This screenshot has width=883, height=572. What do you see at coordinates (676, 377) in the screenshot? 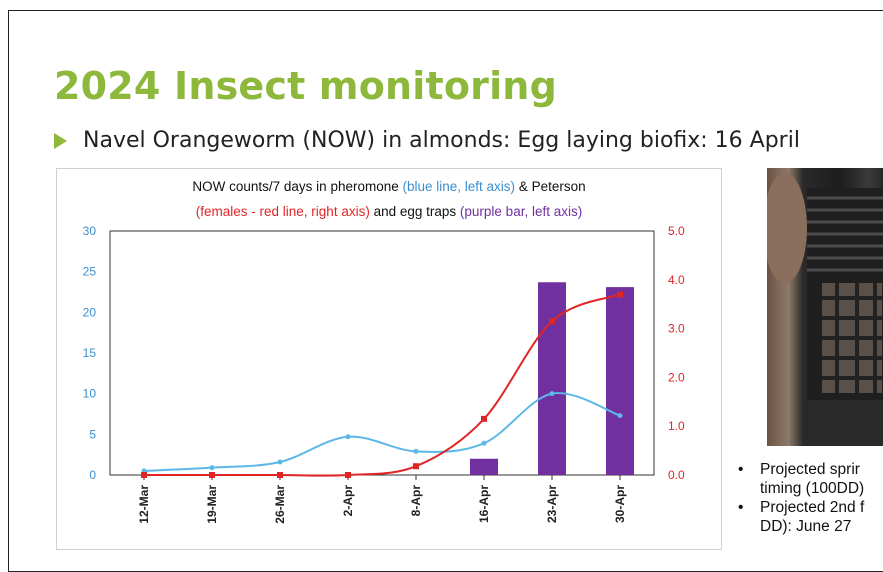
I see `right-axis-tick-label: 2.0` at bounding box center [676, 377].